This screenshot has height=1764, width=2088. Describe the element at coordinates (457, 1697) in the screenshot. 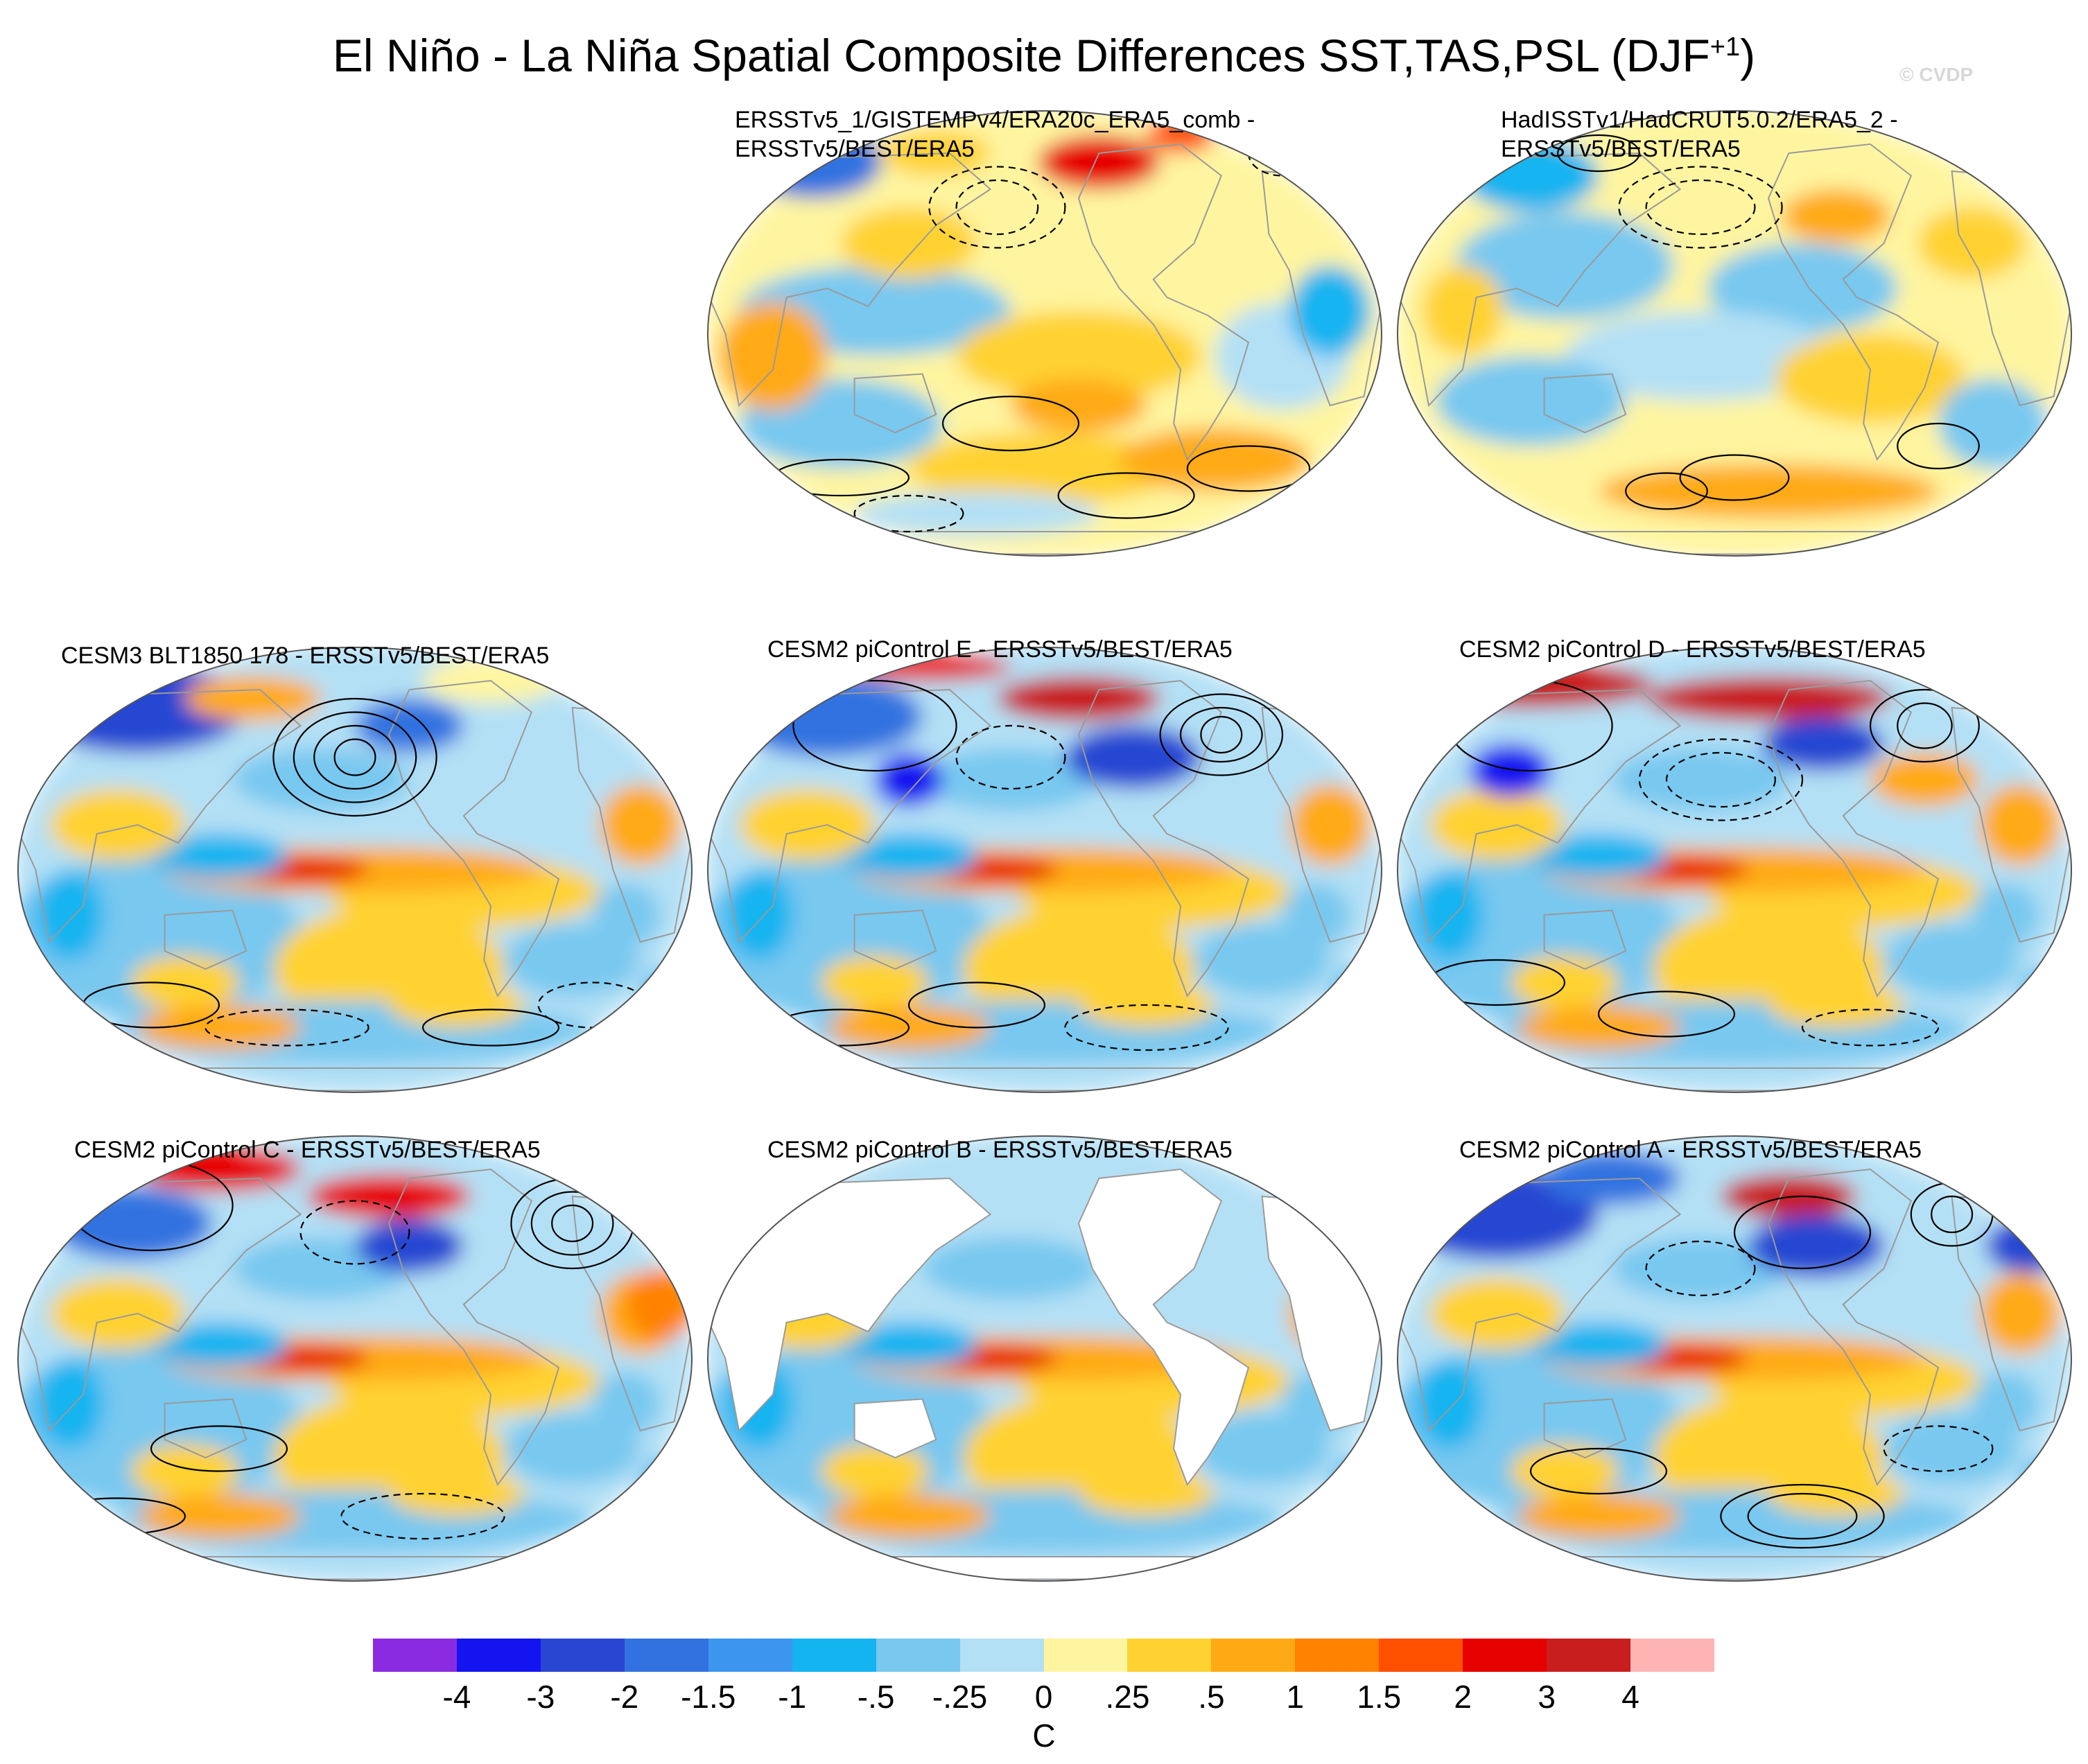

I see `colorbar-tick-label: -4` at that location.